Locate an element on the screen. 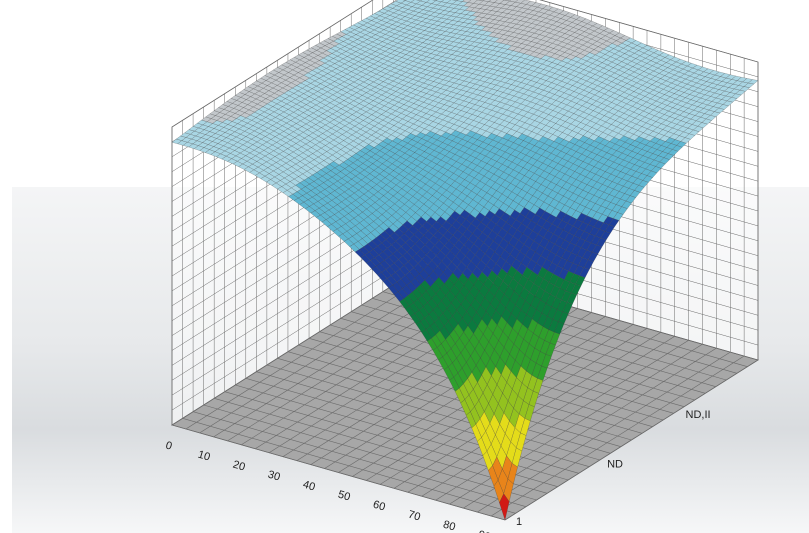 The image size is (809, 533). x-tick-label: 10 is located at coordinates (203, 456).